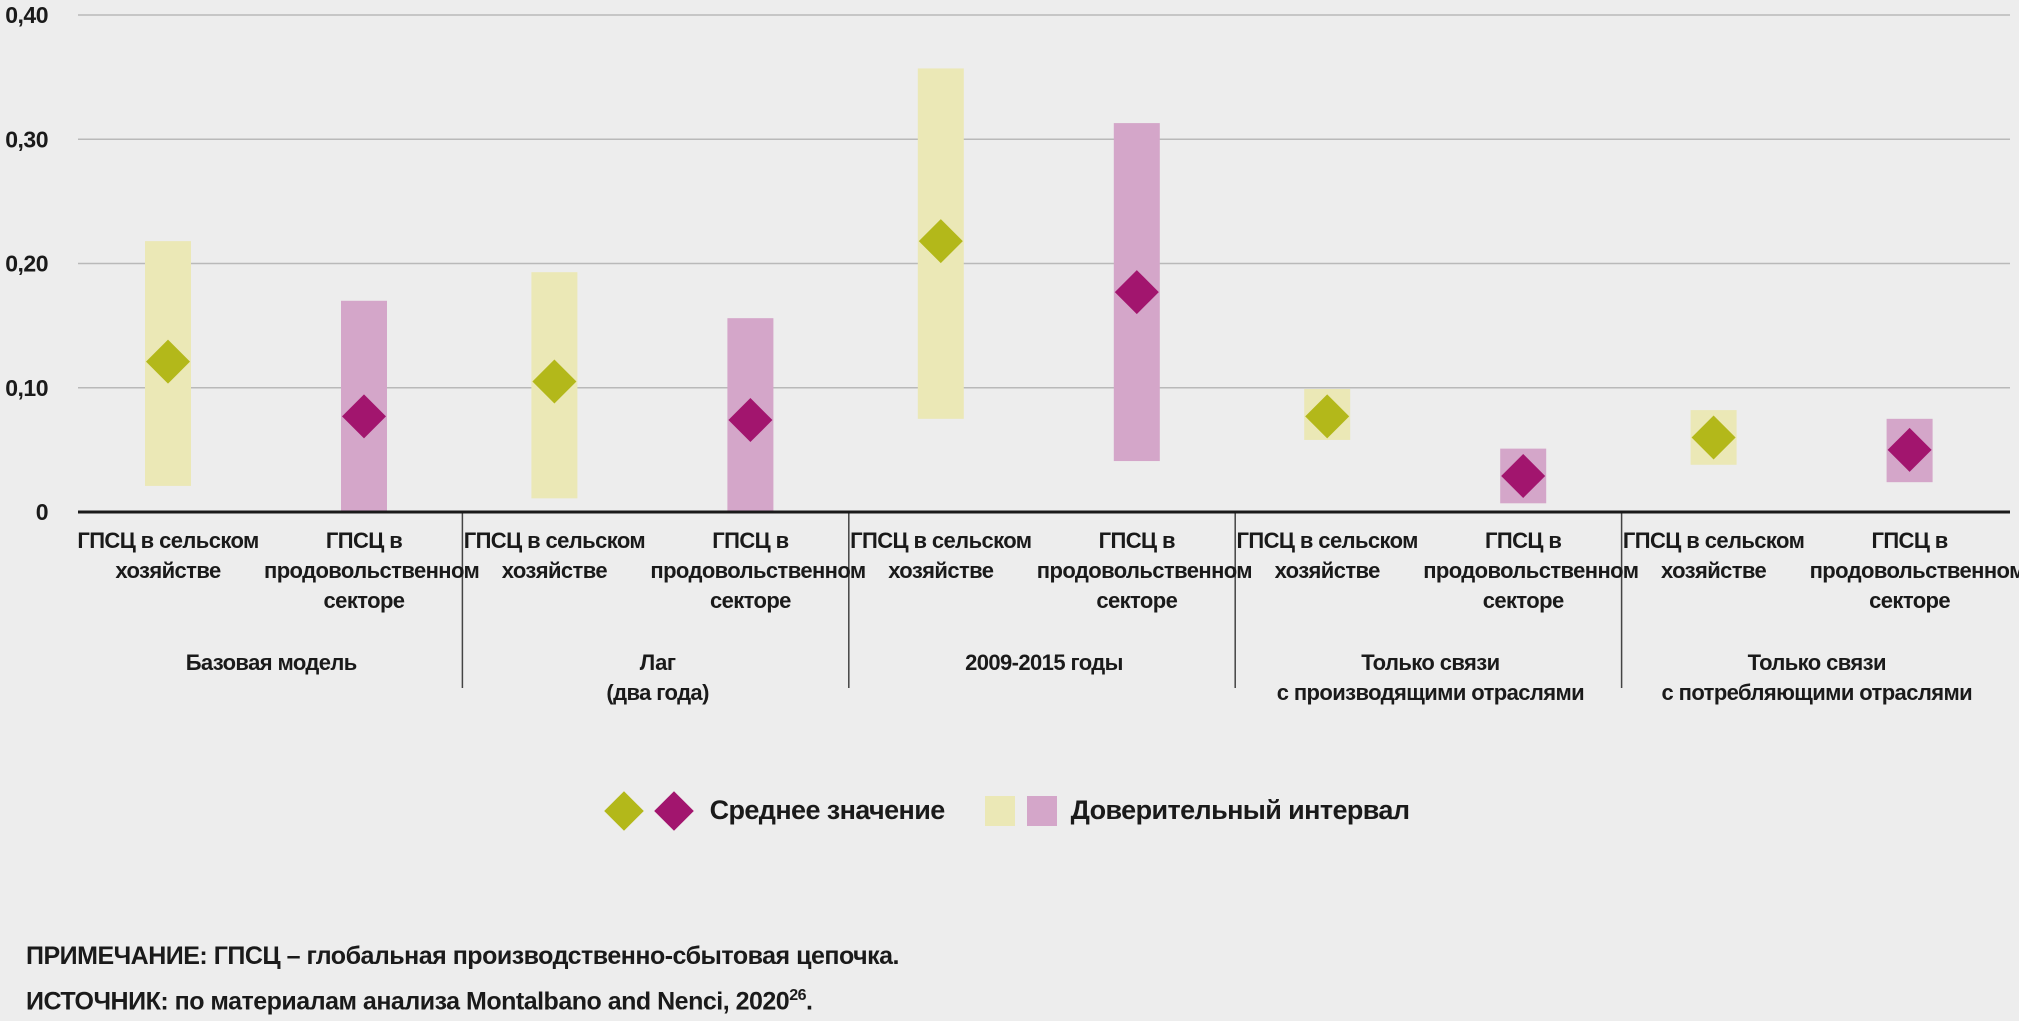  I want to click on group-label-line: (два года), so click(657, 692).